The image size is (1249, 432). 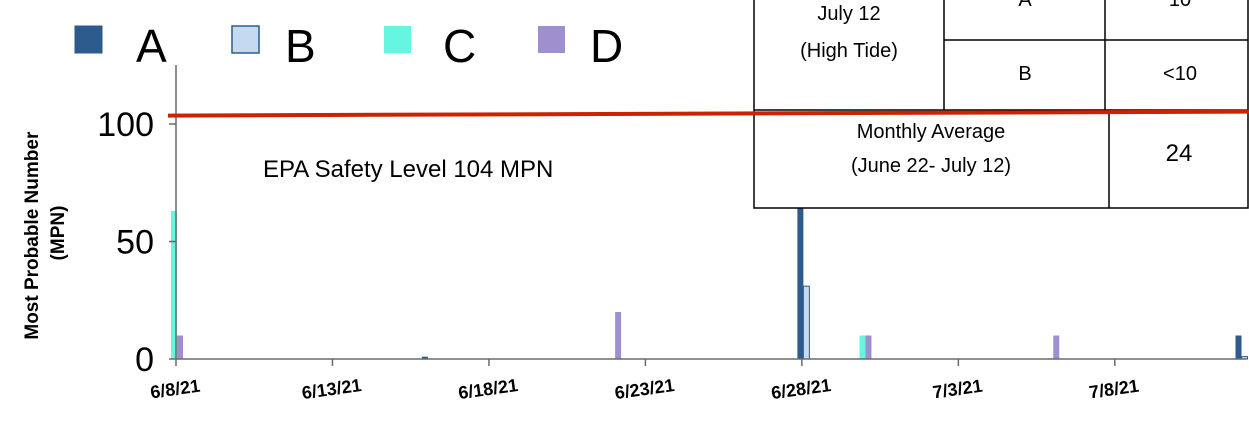 I want to click on table-avg-label-line1: Monthly Average, so click(x=931, y=132).